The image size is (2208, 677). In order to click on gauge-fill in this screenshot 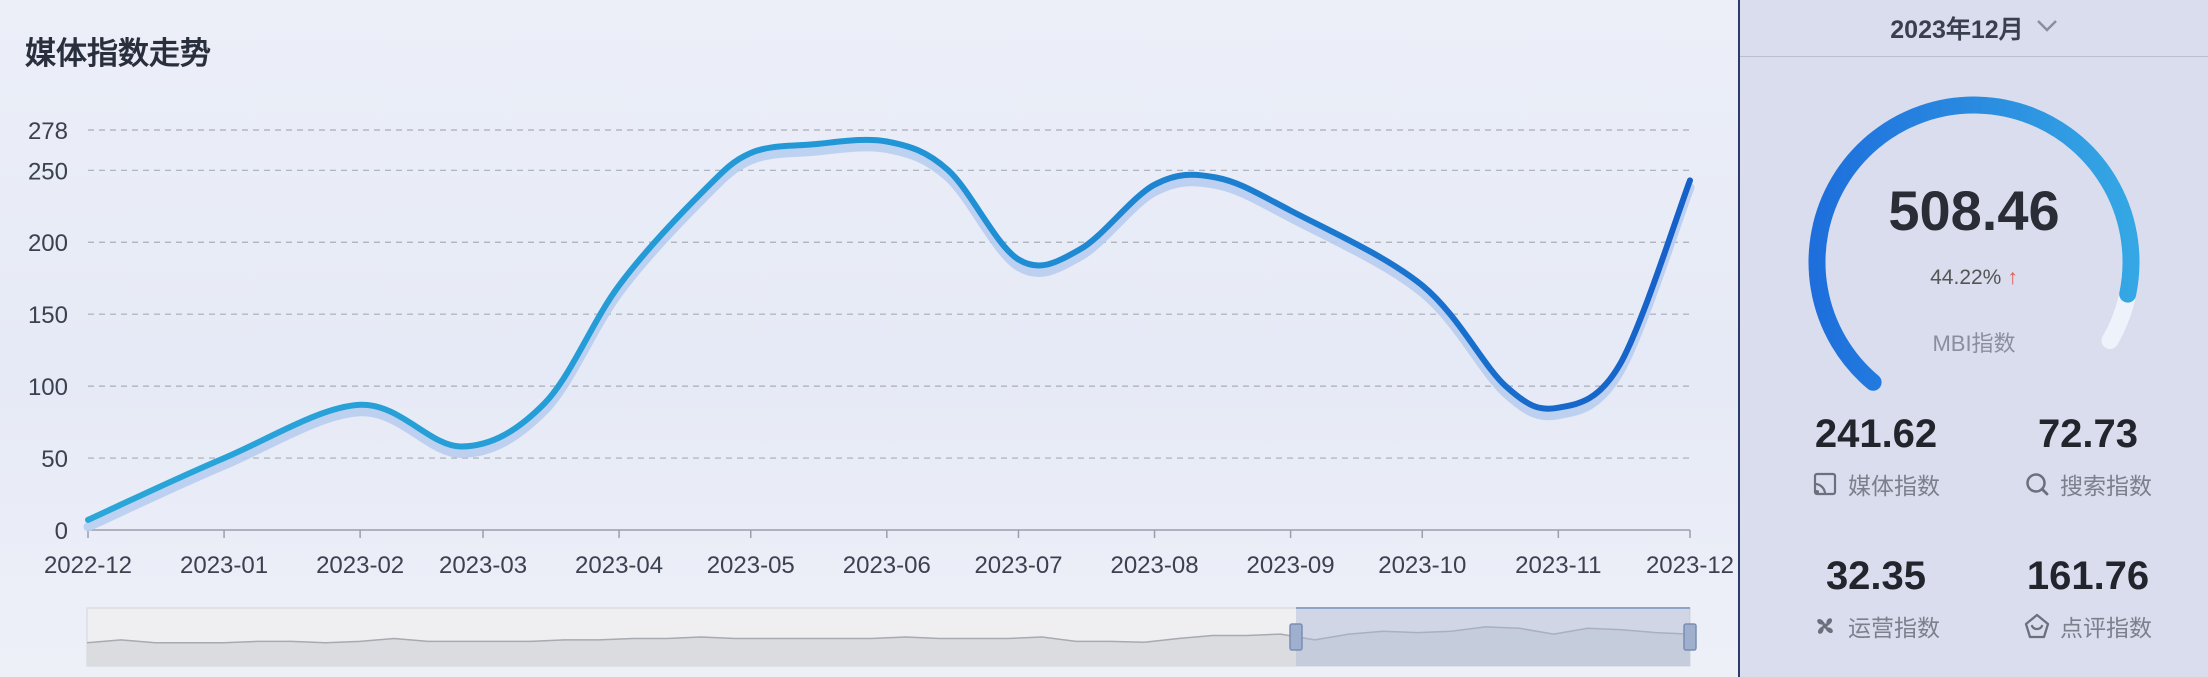, I will do `click(1974, 243)`.